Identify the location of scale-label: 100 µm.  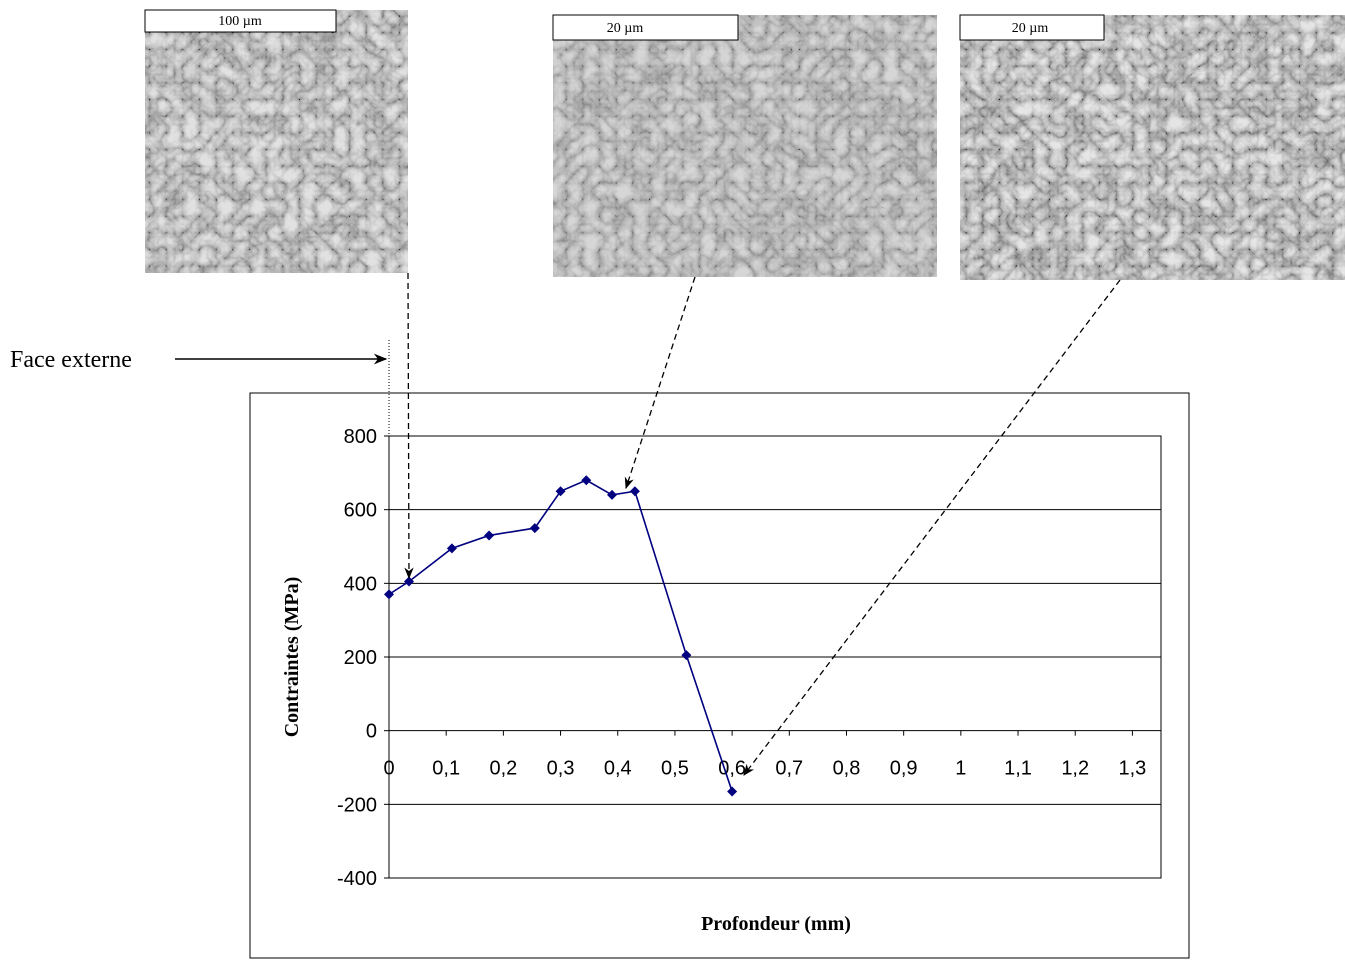
(240, 21).